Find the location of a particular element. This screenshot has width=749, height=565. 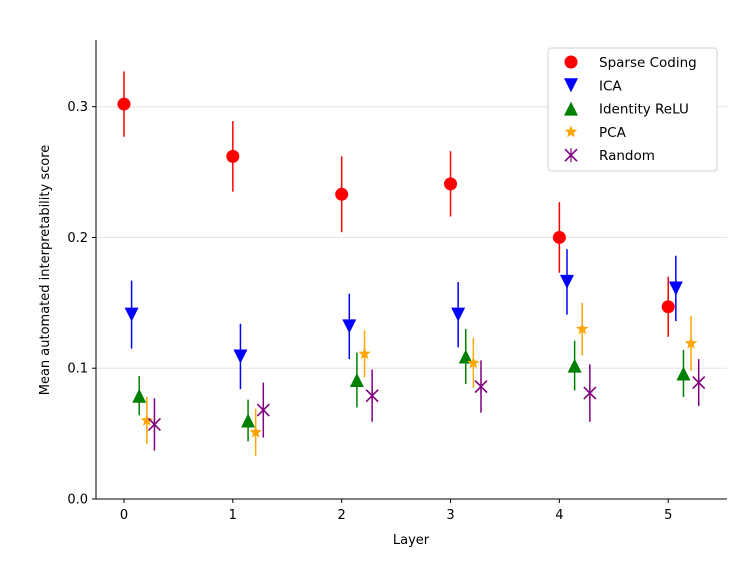

y-tick-label: 0.3 is located at coordinates (77, 107).